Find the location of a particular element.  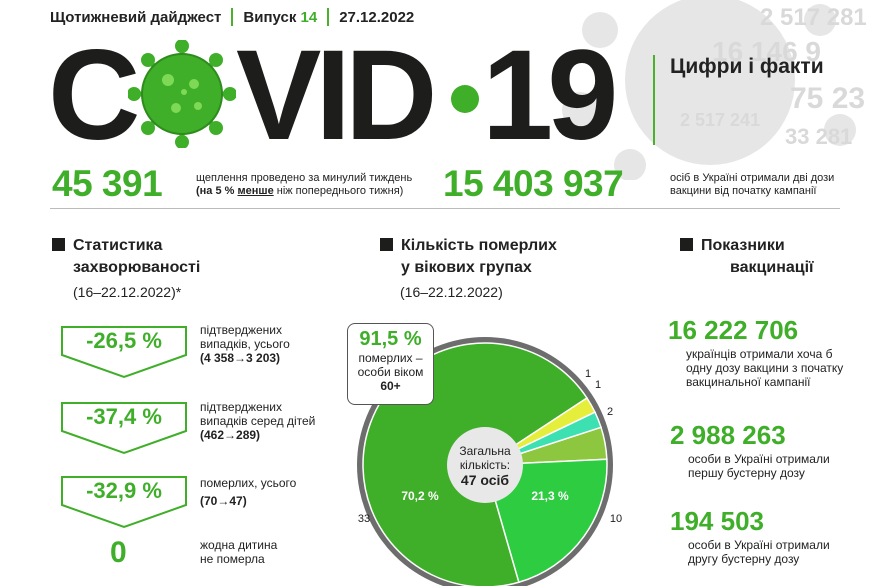

deaths-change: -32,9 % is located at coordinates (124, 490).